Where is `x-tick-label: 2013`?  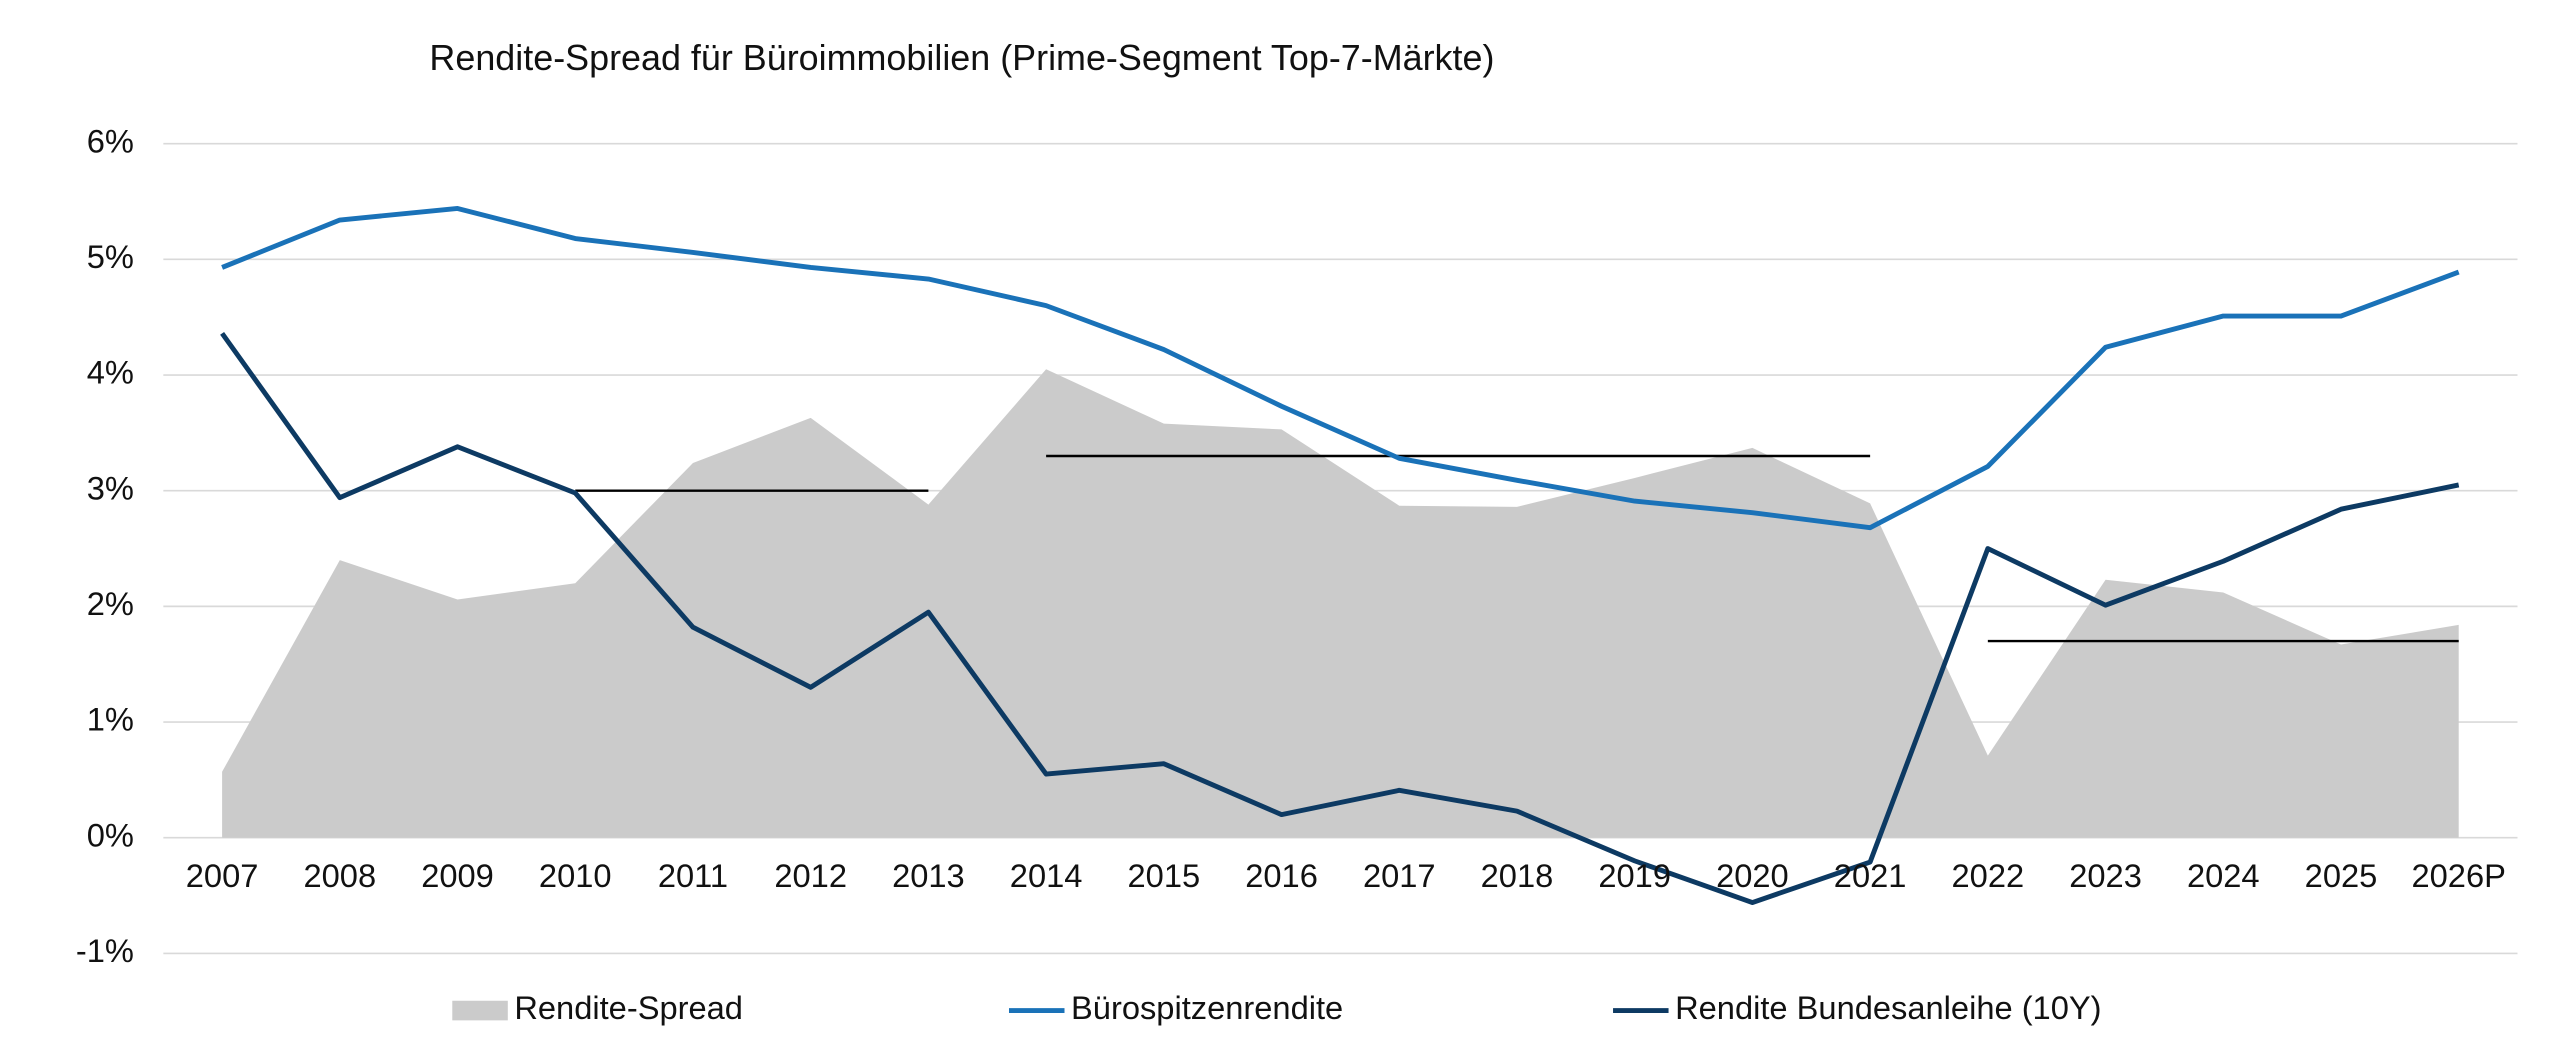
x-tick-label: 2013 is located at coordinates (928, 875).